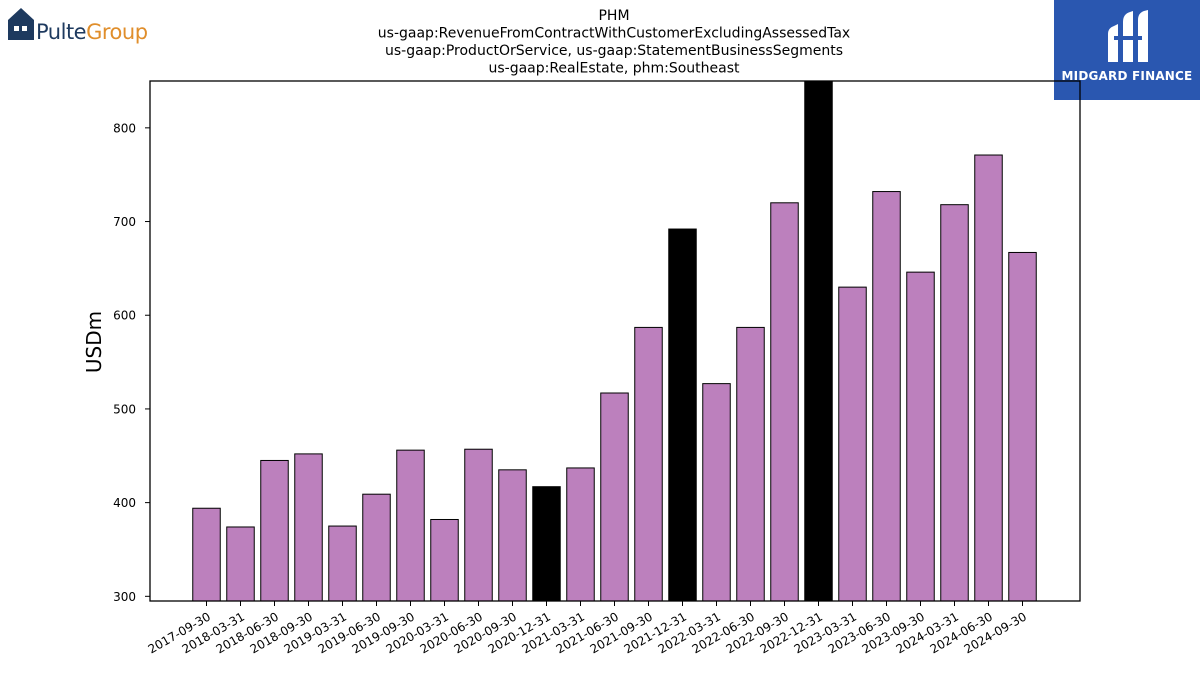  What do you see at coordinates (124, 128) in the screenshot?
I see `y-tick-label: 800` at bounding box center [124, 128].